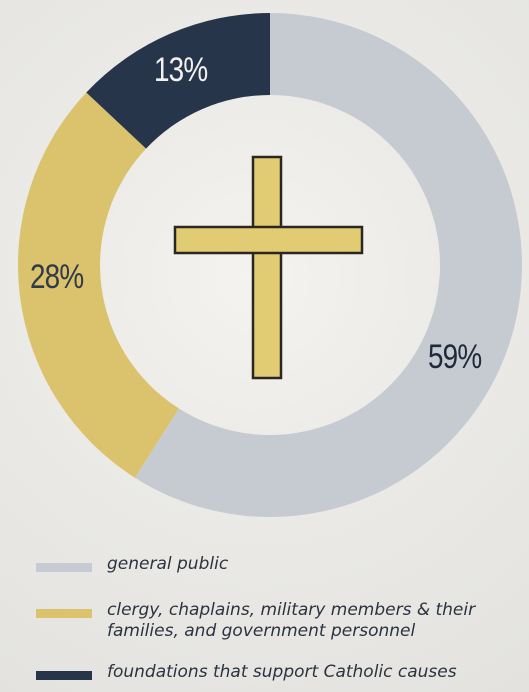  I want to click on slice-label-clergy: 28%, so click(57, 277).